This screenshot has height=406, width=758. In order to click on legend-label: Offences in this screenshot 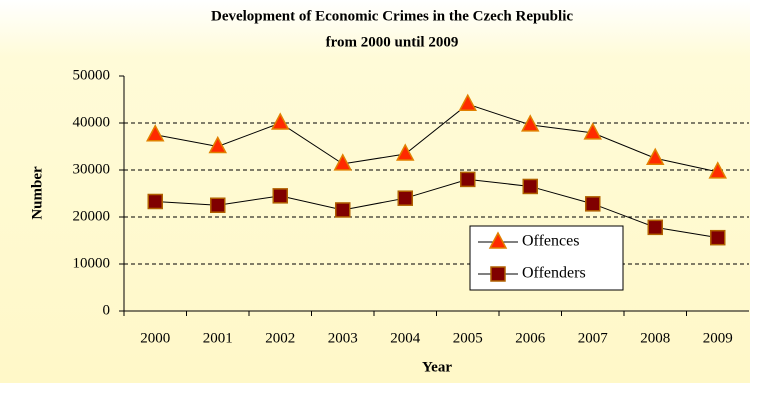, I will do `click(550, 241)`.